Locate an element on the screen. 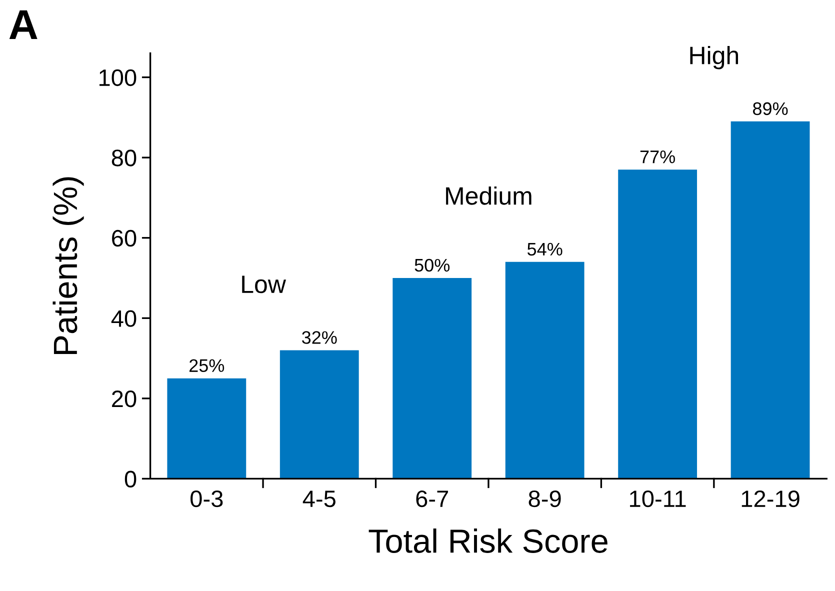  x-tick-label: 4-5 is located at coordinates (319, 499).